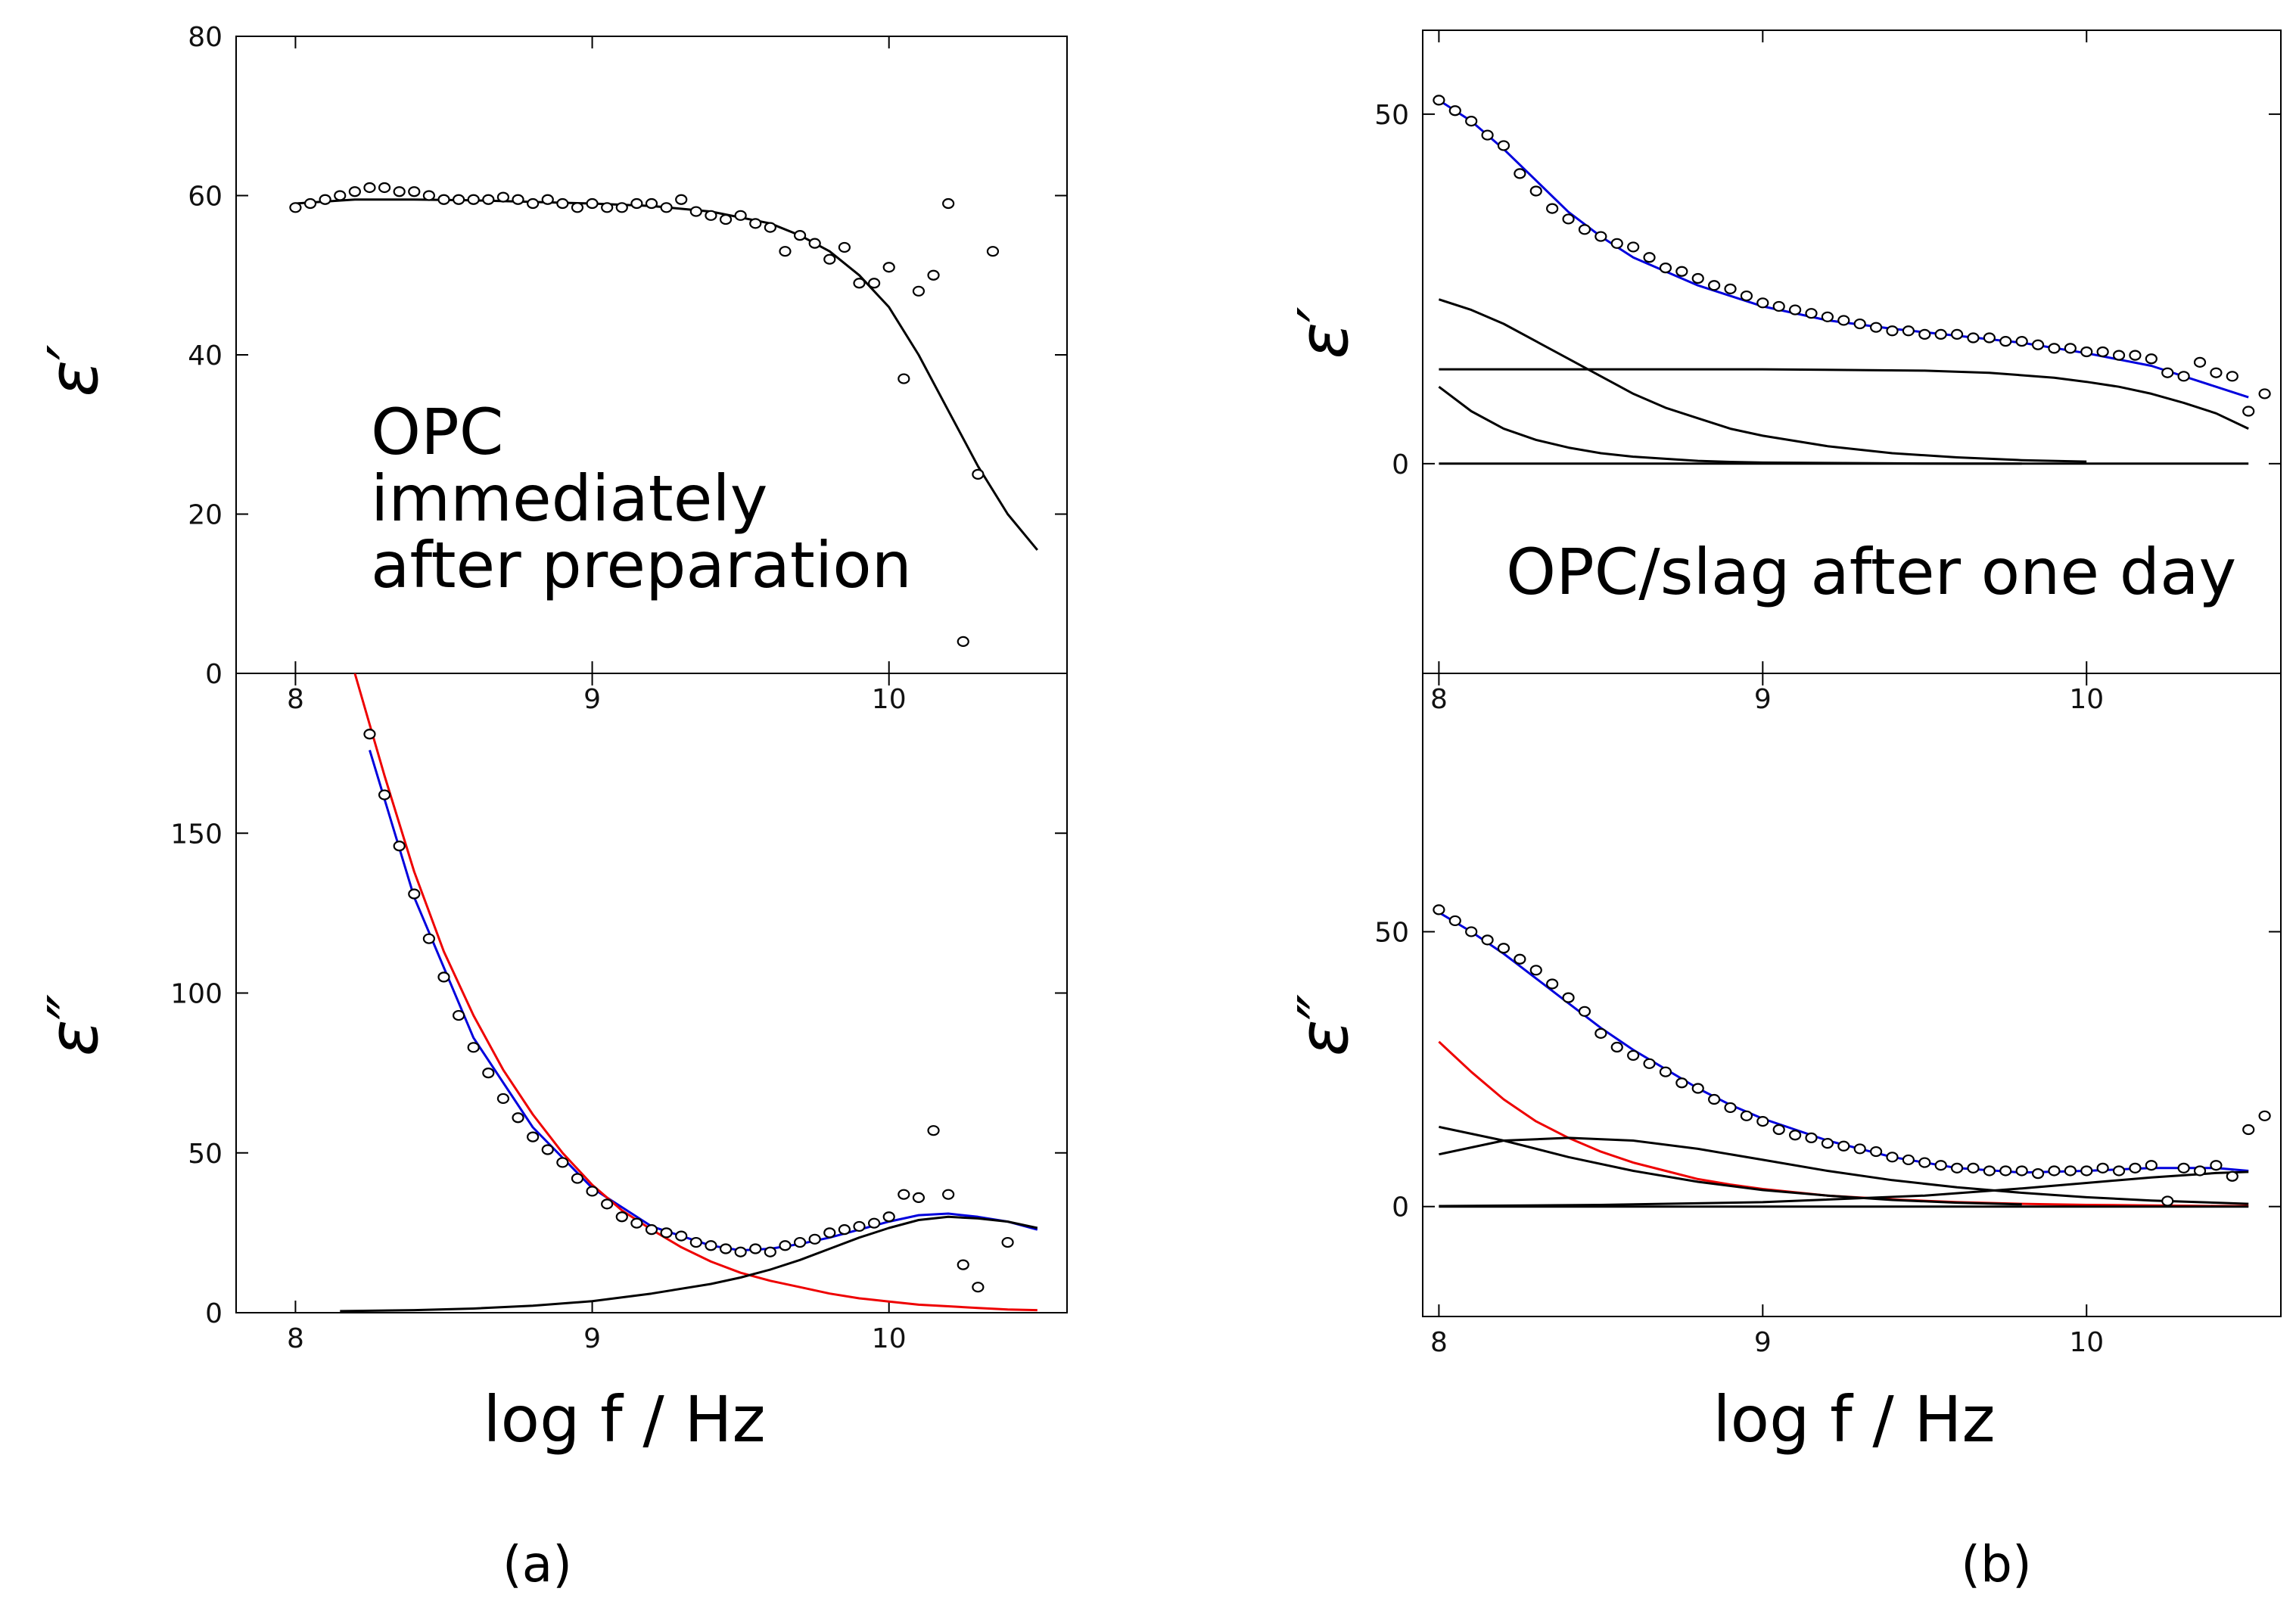  What do you see at coordinates (1854, 1419) in the screenshot?
I see `panel-b-xlabel: log f / Hz` at bounding box center [1854, 1419].